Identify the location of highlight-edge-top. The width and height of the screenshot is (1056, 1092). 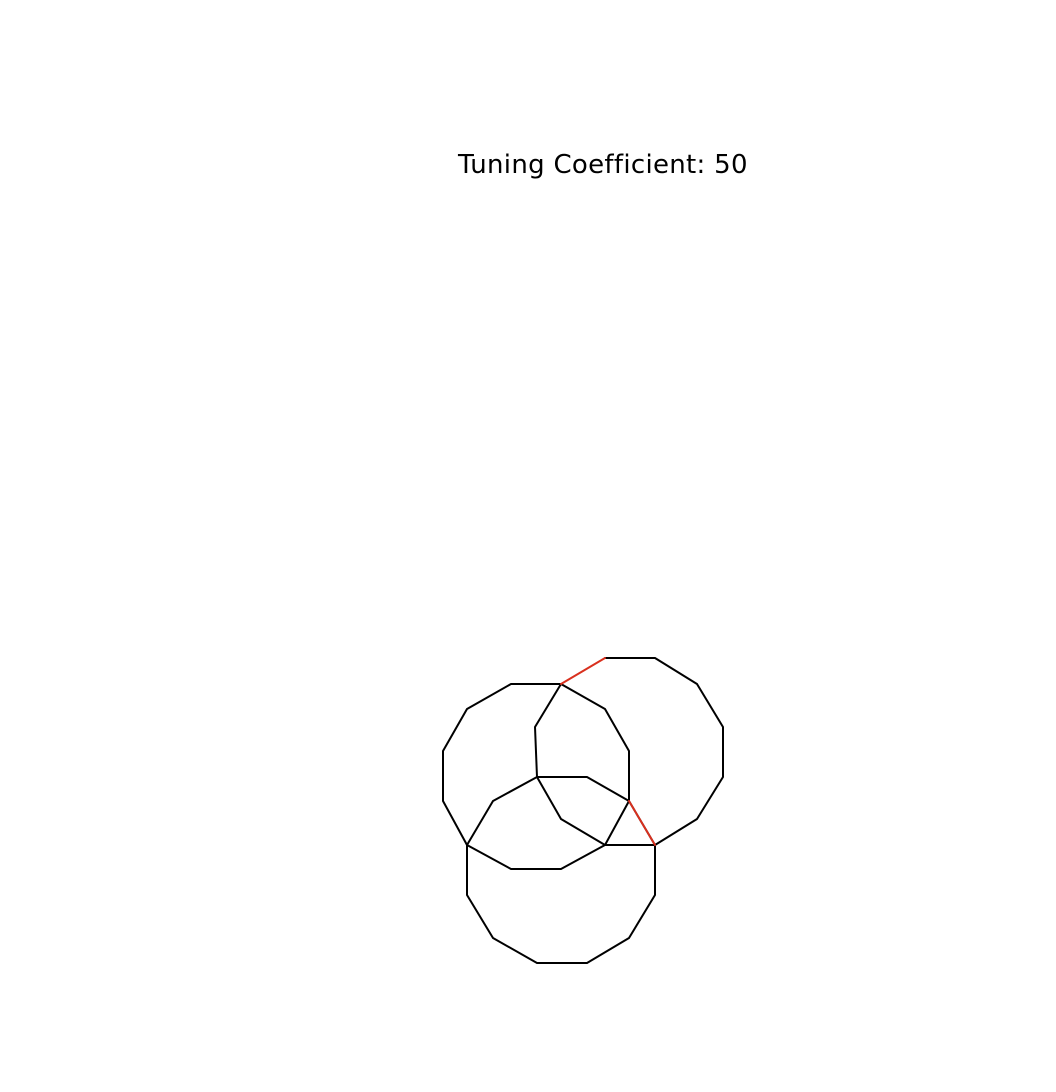
(583, 671).